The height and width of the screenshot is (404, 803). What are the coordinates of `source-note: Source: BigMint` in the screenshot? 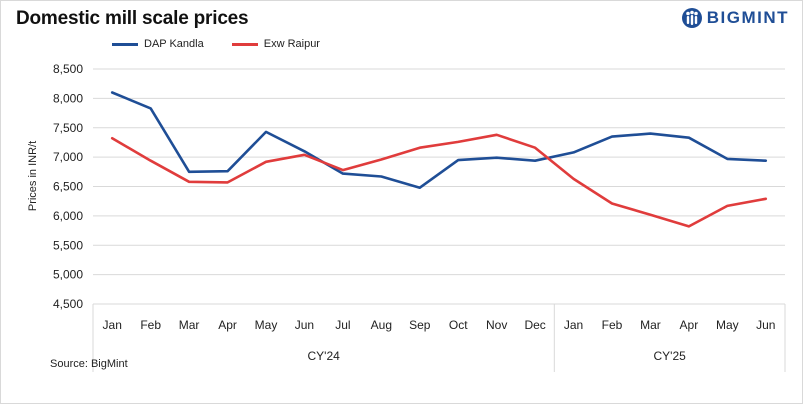 It's located at (89, 364).